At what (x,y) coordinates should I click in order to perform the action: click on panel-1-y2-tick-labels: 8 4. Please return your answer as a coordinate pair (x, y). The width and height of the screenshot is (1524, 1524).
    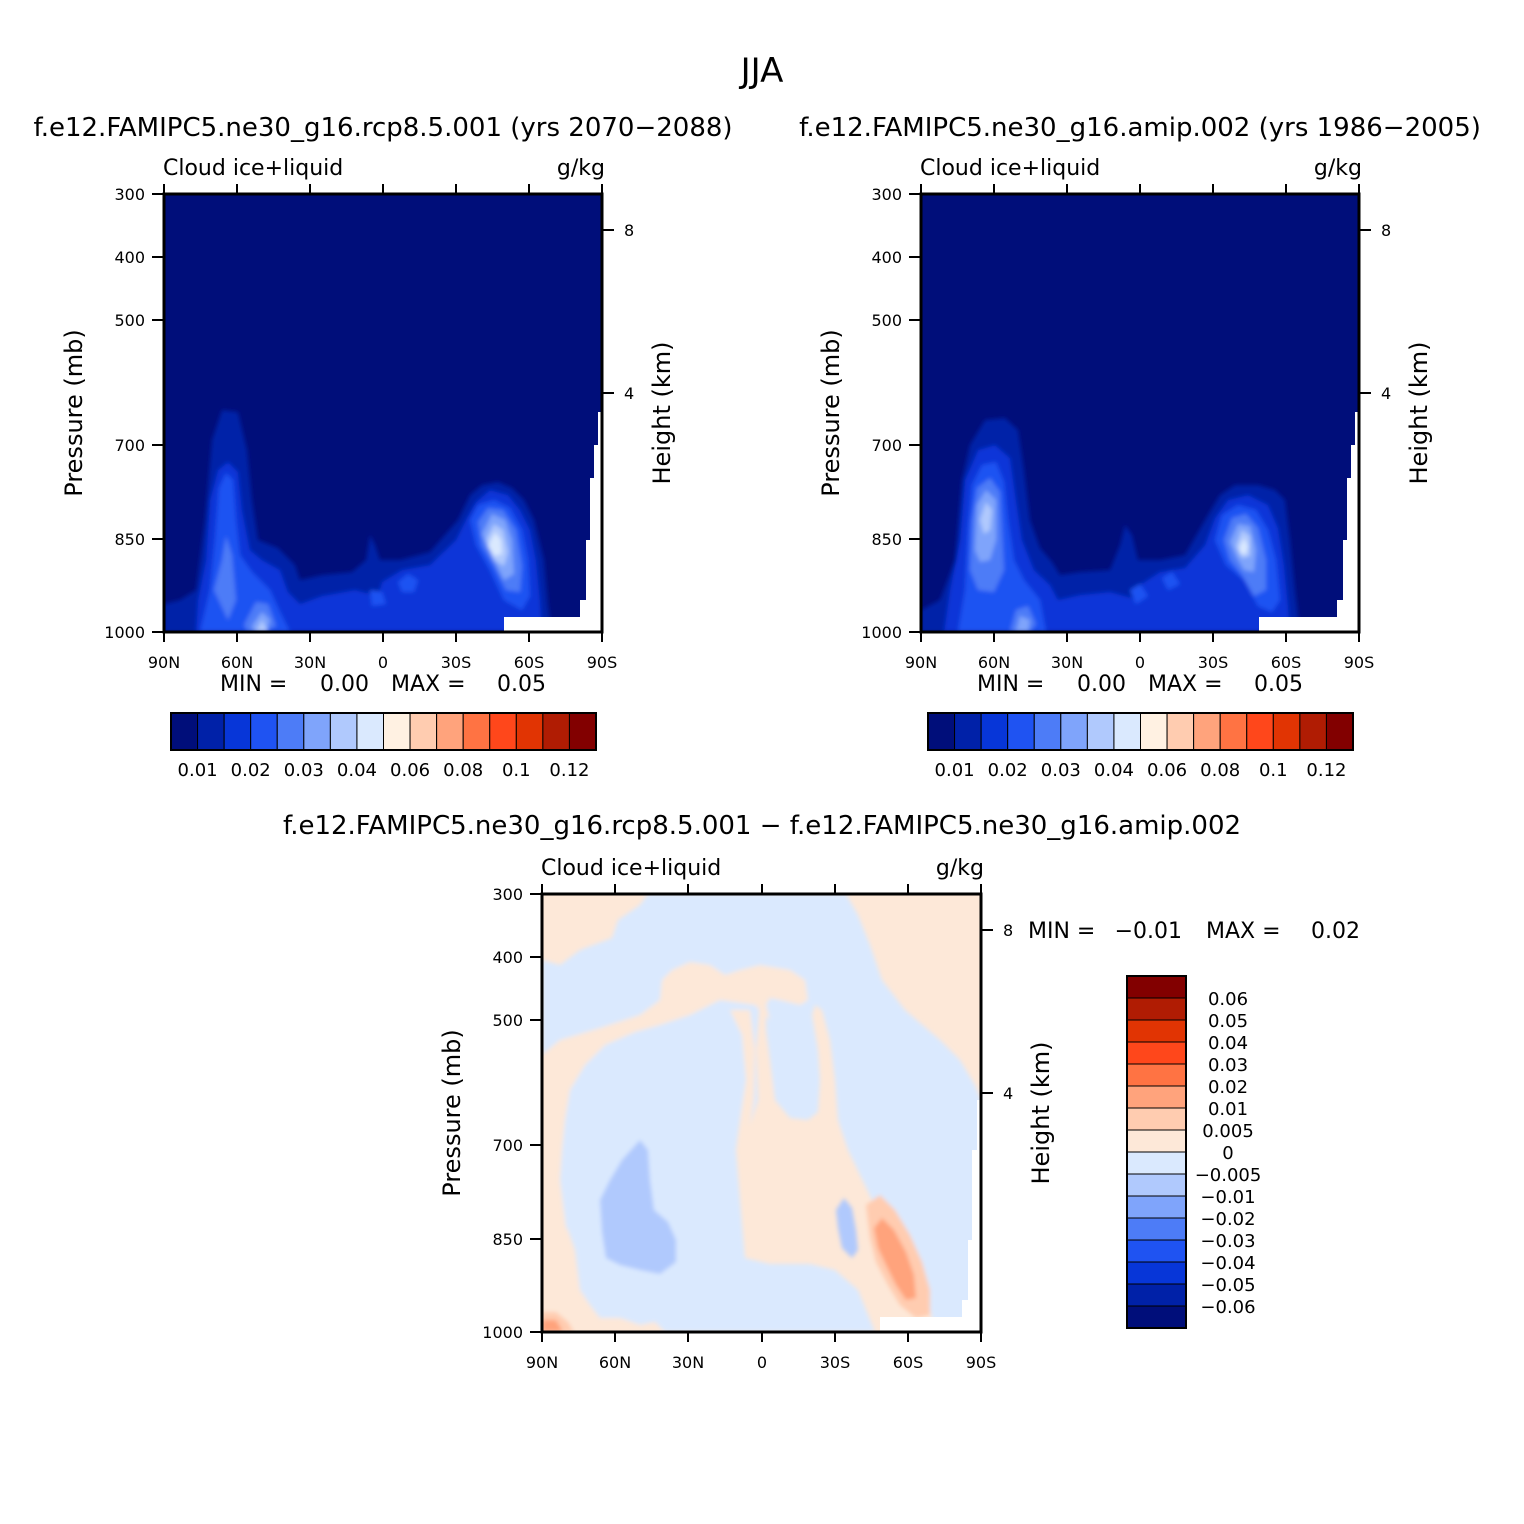
    Looking at the image, I should click on (629, 312).